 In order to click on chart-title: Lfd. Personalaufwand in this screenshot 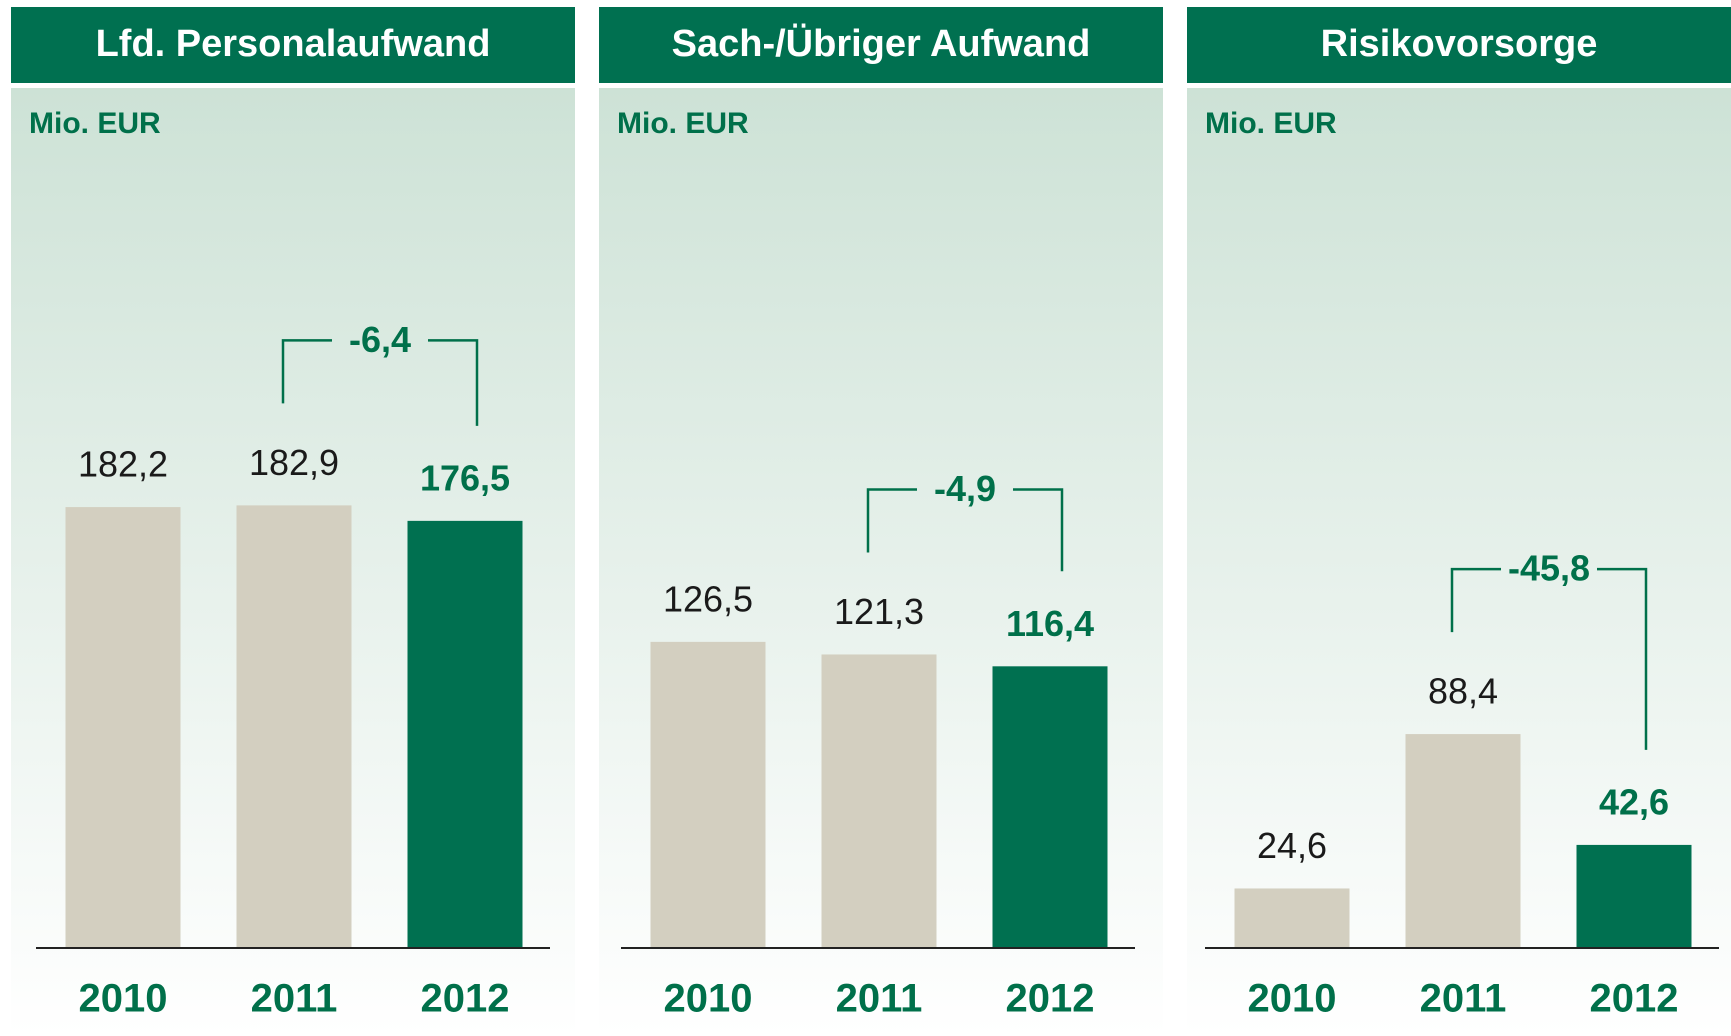, I will do `click(293, 44)`.